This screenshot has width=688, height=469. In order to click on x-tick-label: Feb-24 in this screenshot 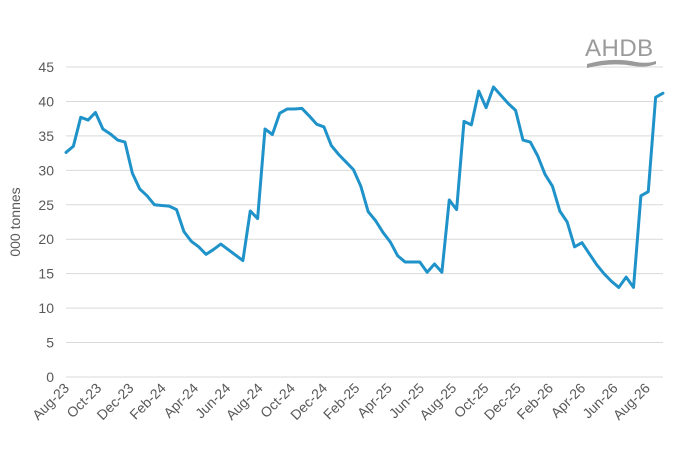, I will do `click(147, 401)`.